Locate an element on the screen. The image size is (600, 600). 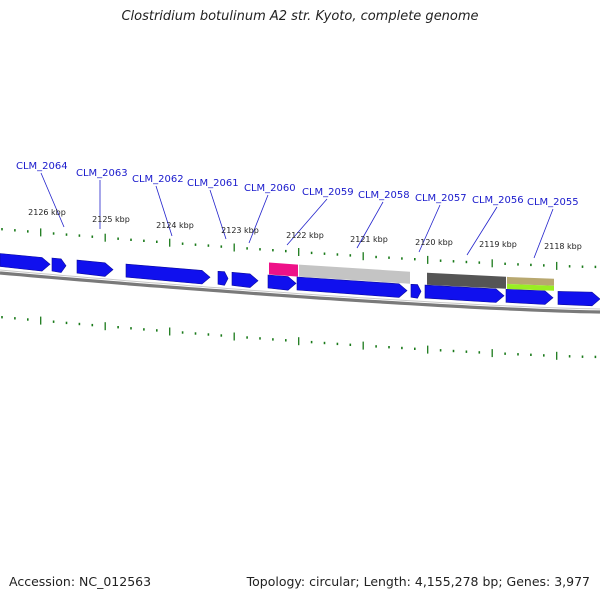
label-leader-lines is located at coordinates (297, 215).